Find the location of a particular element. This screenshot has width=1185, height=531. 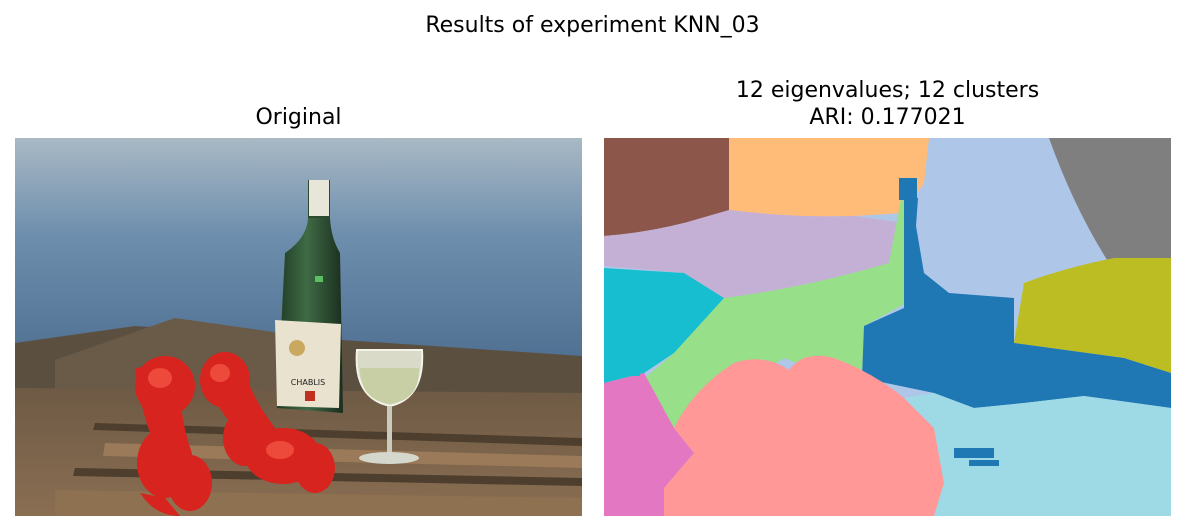

wine-bottle: CHABLIS is located at coordinates (309, 296).